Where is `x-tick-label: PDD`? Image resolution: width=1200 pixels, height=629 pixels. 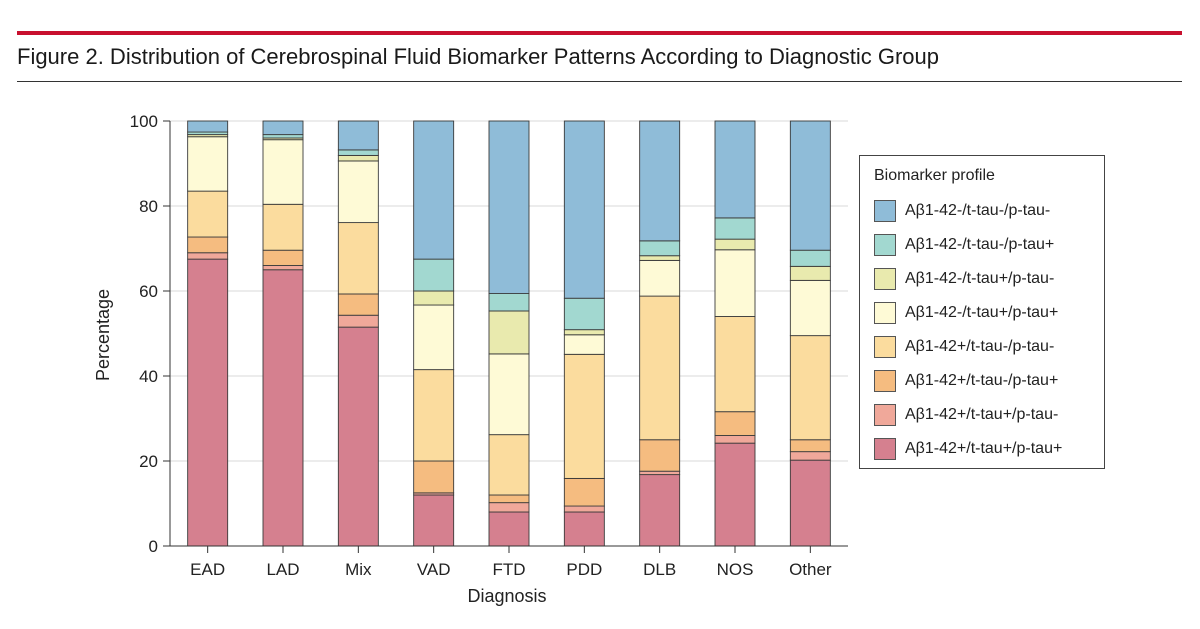
x-tick-label: PDD is located at coordinates (584, 569).